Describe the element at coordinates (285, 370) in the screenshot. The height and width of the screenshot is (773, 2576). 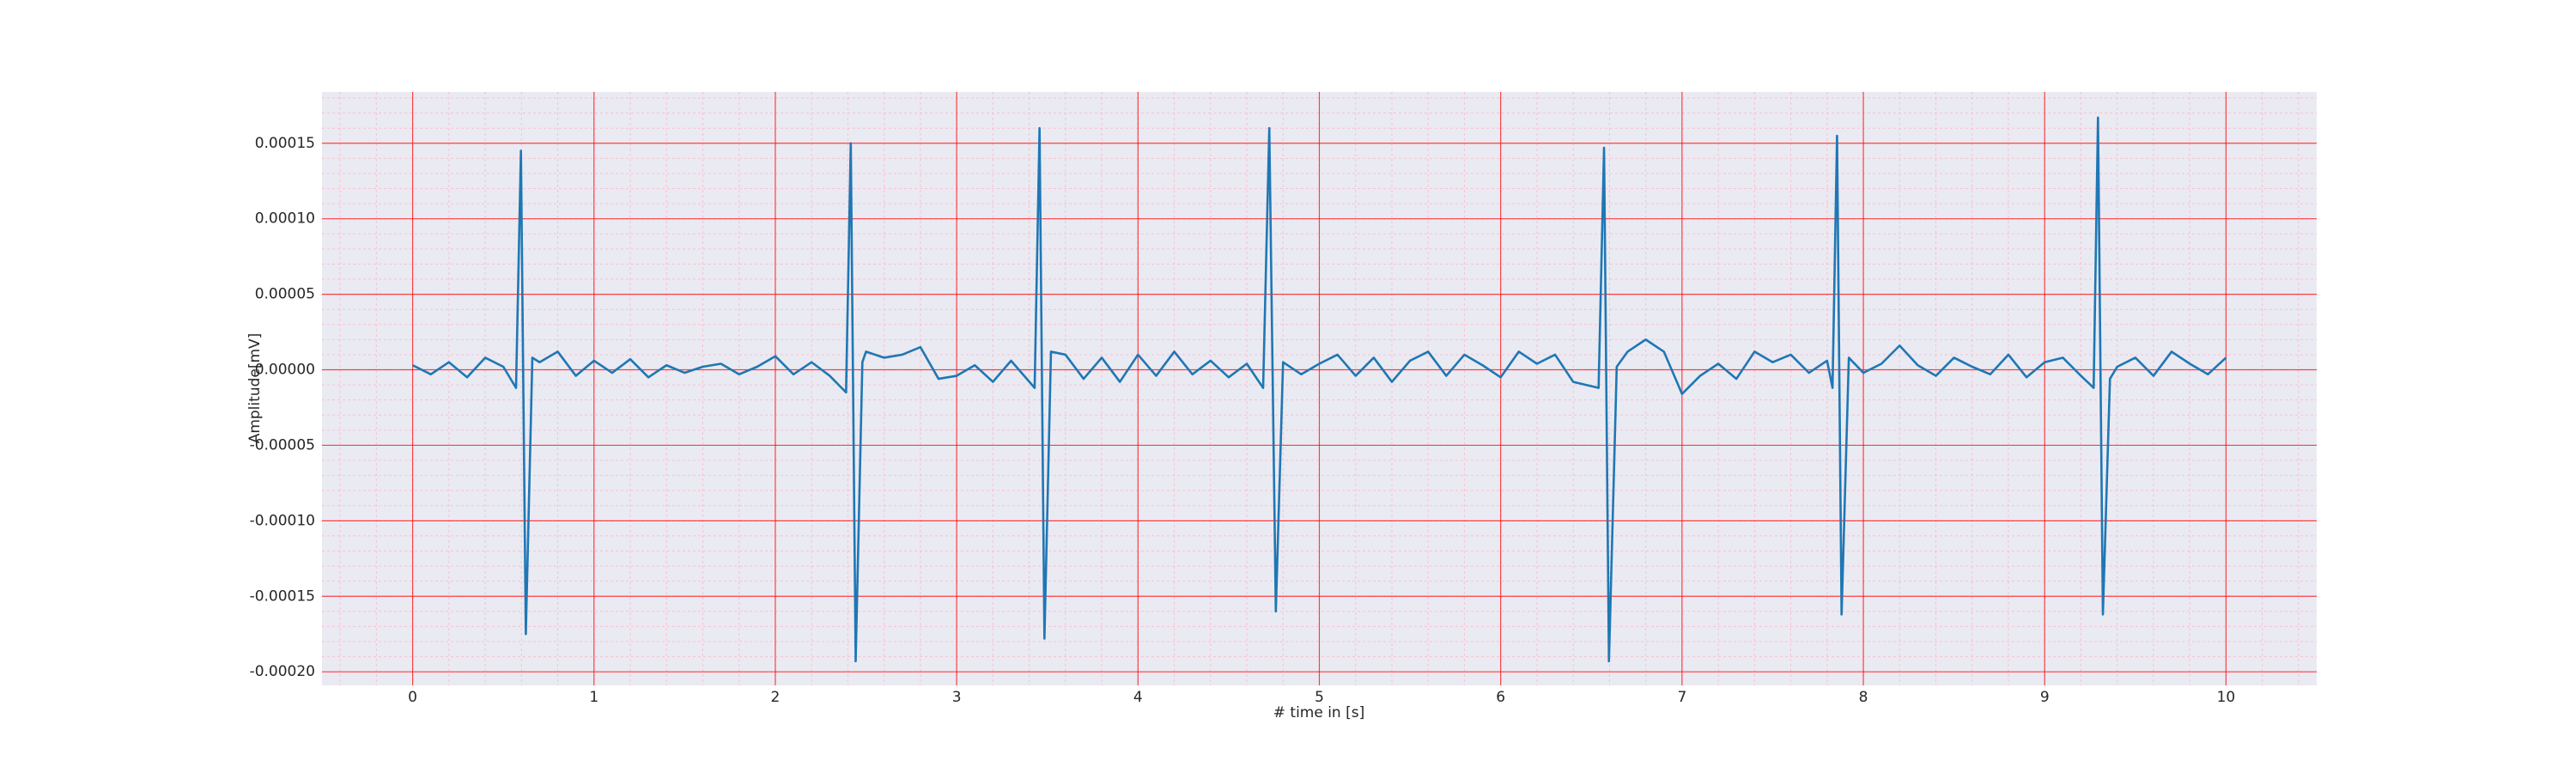
I see `y-tick-label: 0.00000` at that location.